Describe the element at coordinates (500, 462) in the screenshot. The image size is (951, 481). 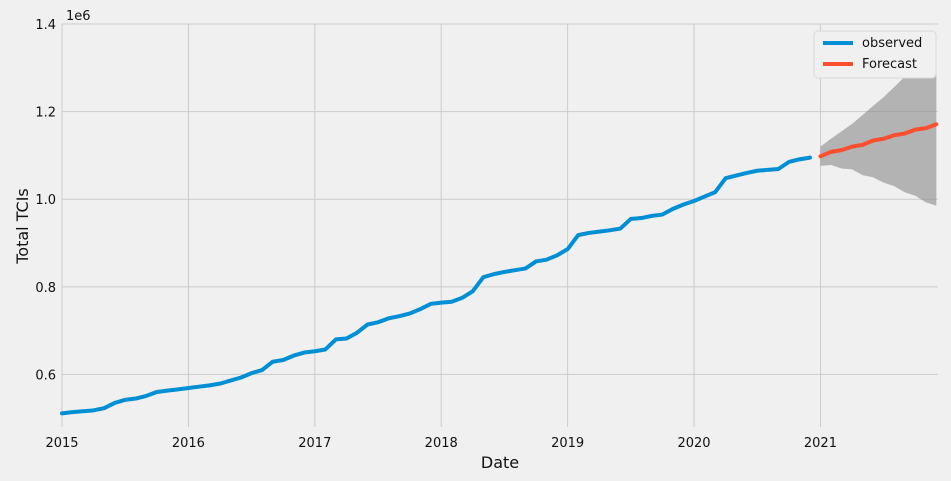
I see `x-axis-label: Date` at that location.